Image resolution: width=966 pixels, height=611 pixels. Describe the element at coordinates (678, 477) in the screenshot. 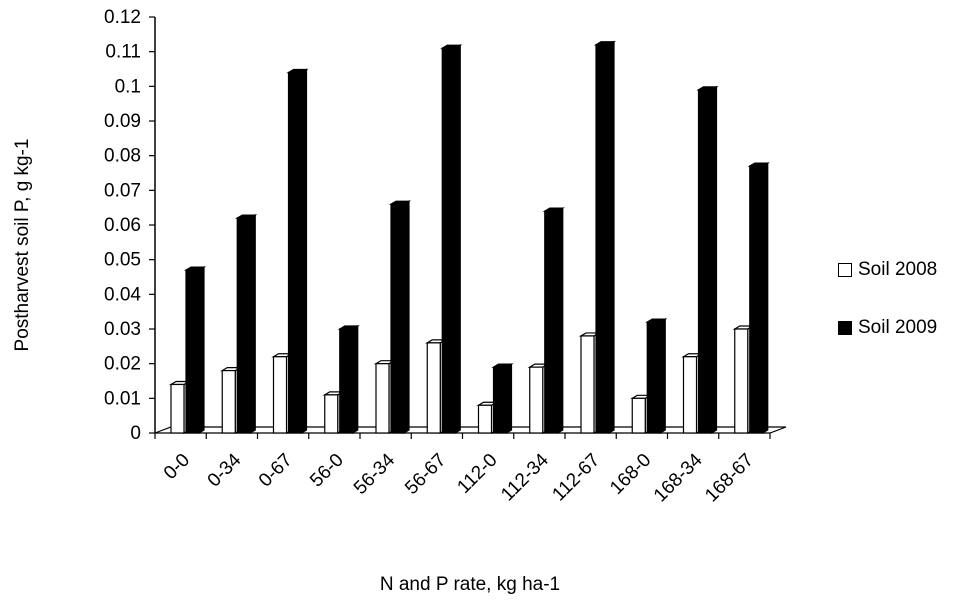

I see `x-tick-label: 168-34` at that location.